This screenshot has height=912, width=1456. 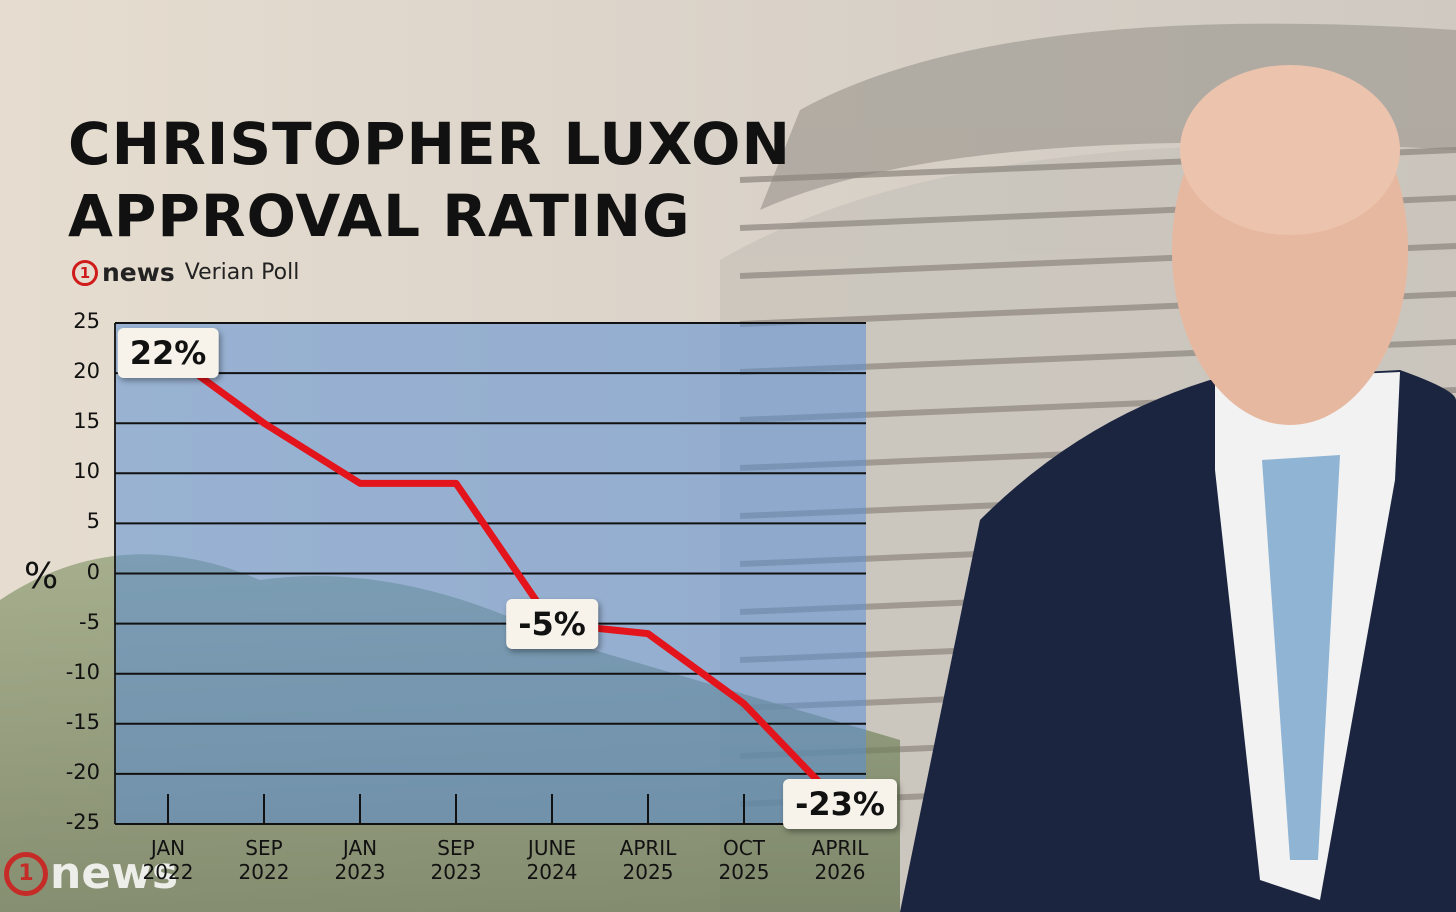 I want to click on y-tick-label: -5, so click(x=89, y=621).